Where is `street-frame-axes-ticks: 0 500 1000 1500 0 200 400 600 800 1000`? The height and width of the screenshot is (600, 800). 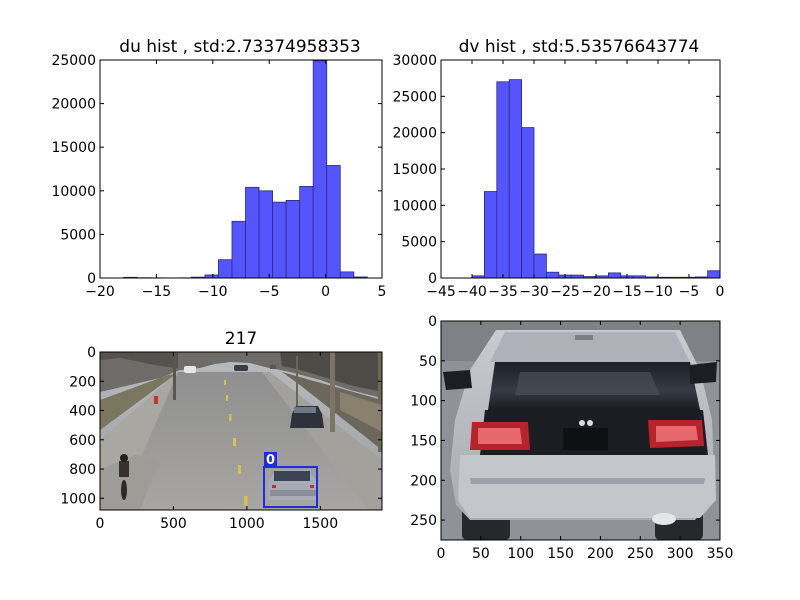 street-frame-axes-ticks: 0 500 1000 1500 0 200 400 600 800 1000 is located at coordinates (221, 438).